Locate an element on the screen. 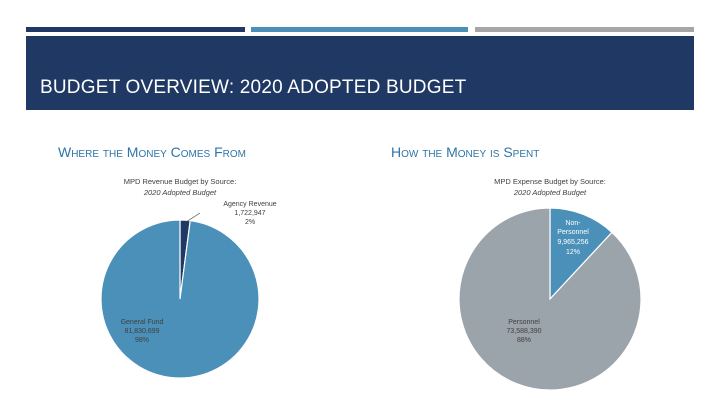 The width and height of the screenshot is (720, 405). personnel-percent: 88% is located at coordinates (524, 340).